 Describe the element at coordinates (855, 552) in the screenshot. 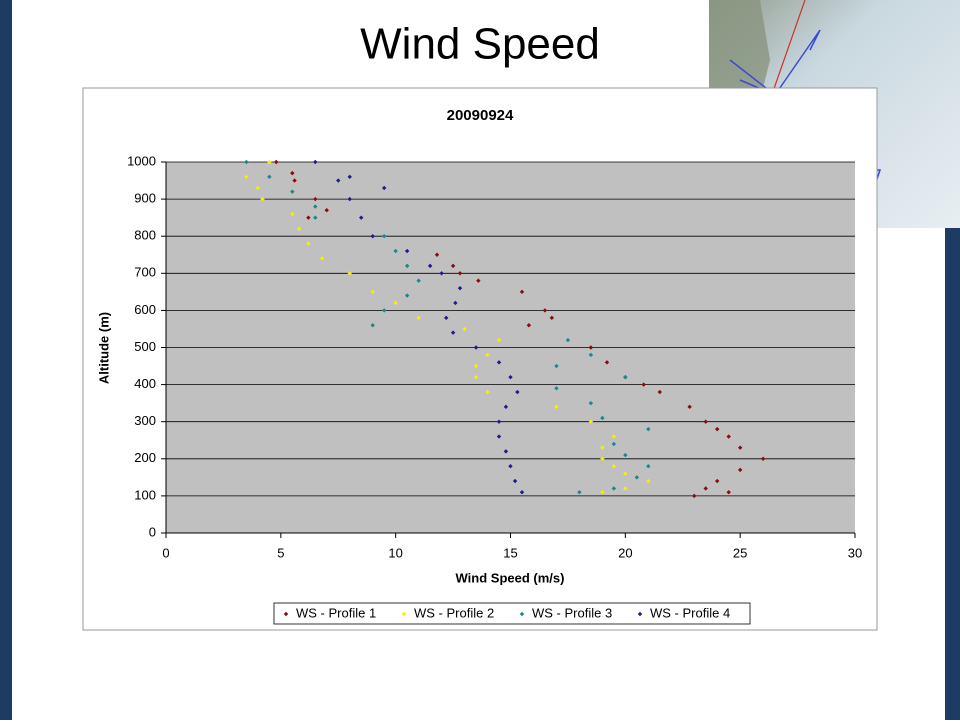

I see `x-tick-label: 30` at that location.